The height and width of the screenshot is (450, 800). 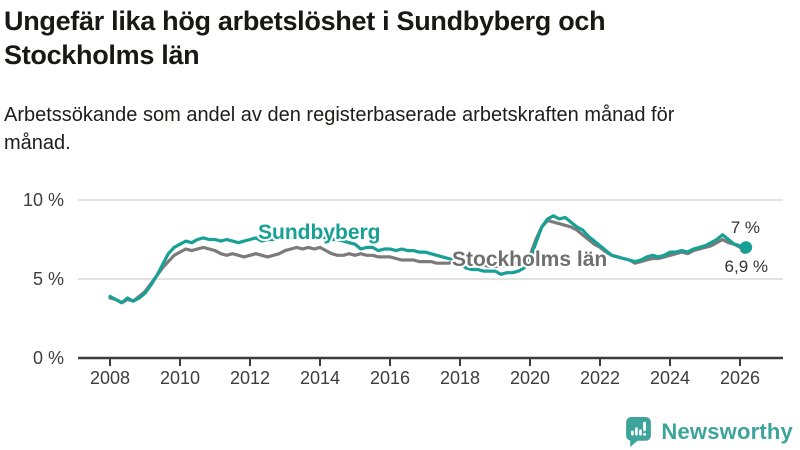 What do you see at coordinates (432, 246) in the screenshot?
I see `series-labels: Sundbyberg Stockholms län` at bounding box center [432, 246].